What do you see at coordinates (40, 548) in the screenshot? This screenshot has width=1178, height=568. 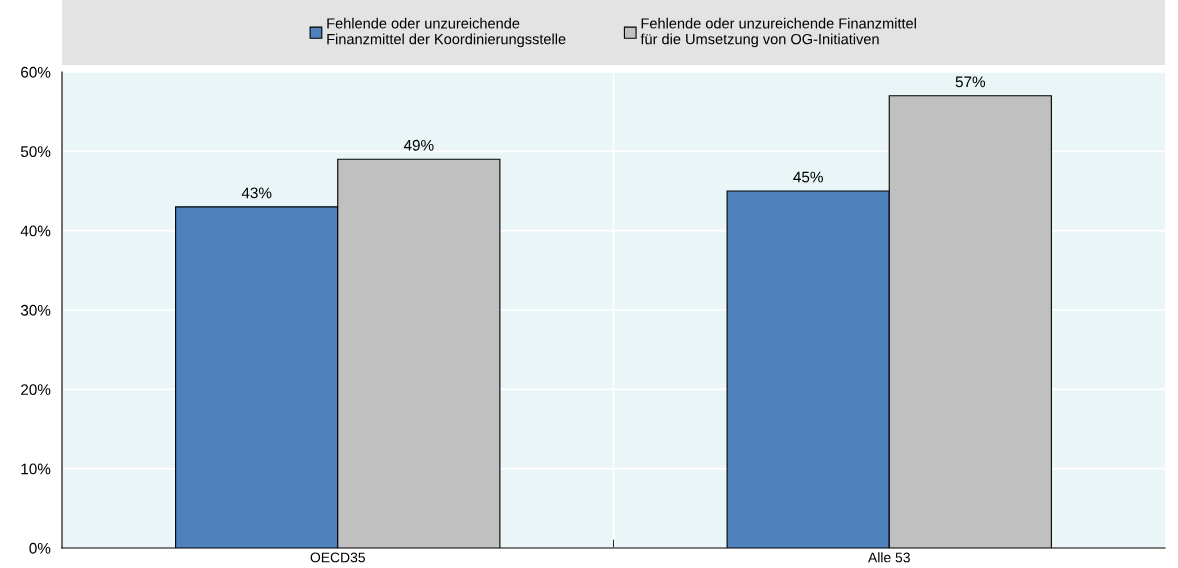 I see `y-tick-label: 0%` at bounding box center [40, 548].